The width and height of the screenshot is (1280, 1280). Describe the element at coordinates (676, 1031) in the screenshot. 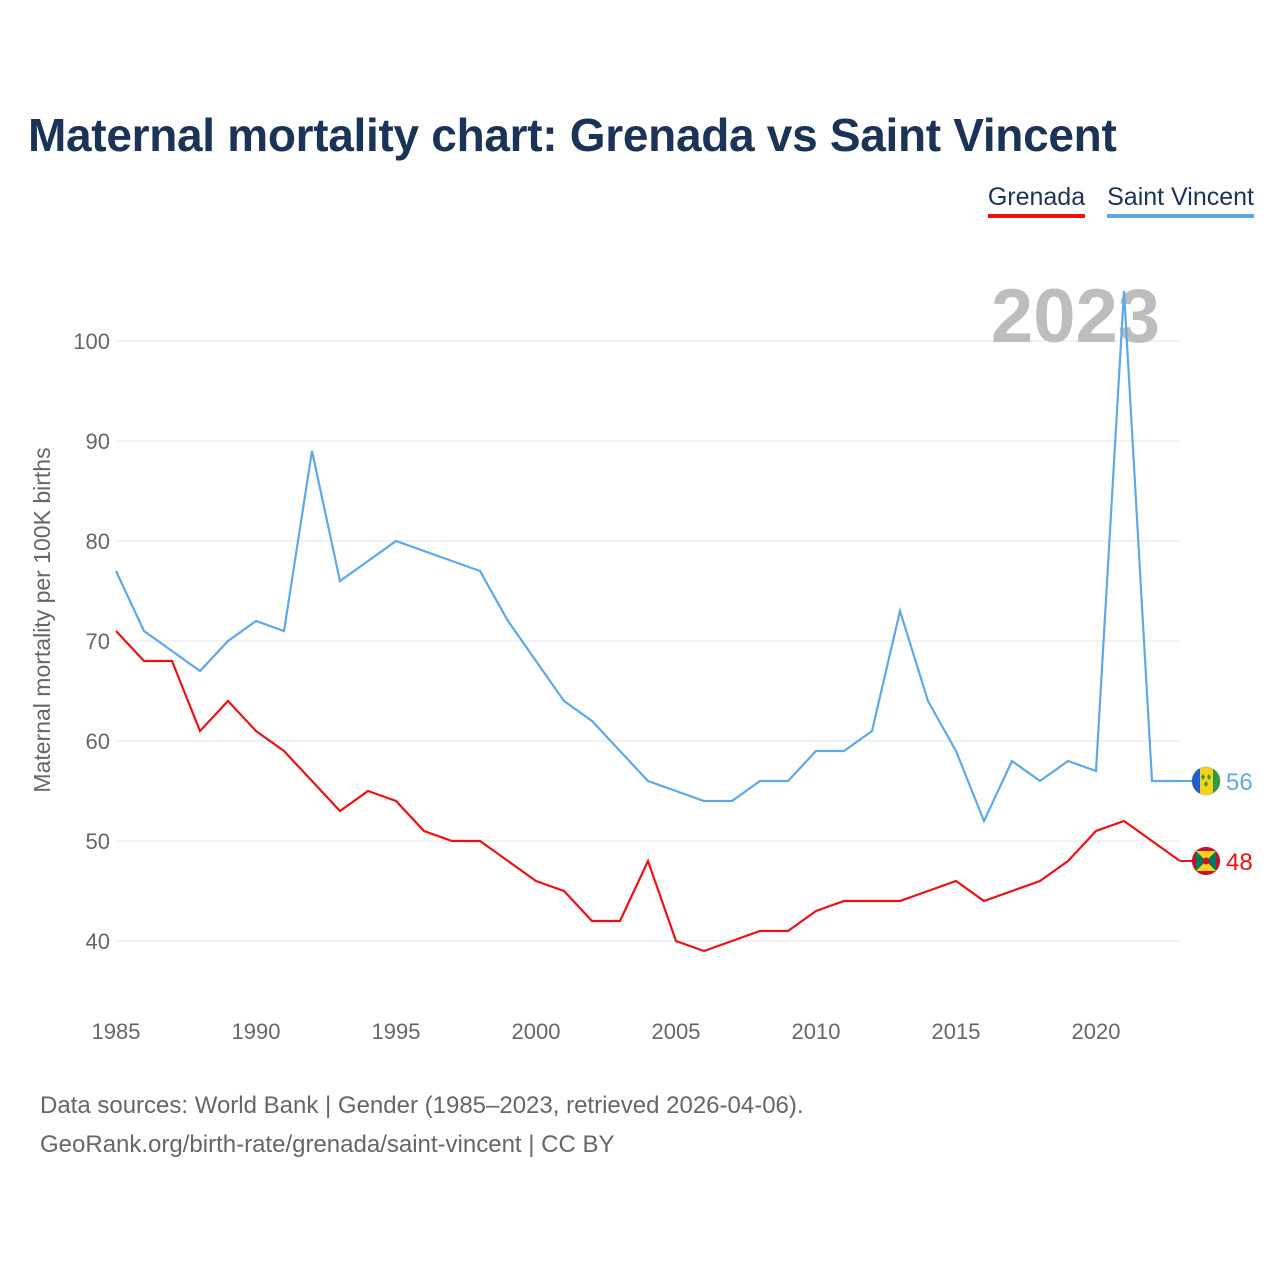

I see `x-tick-2005: 2005` at that location.